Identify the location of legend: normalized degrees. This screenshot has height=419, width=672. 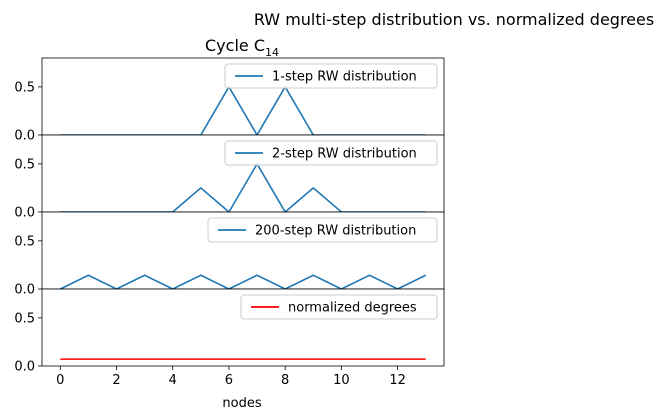
(339, 307).